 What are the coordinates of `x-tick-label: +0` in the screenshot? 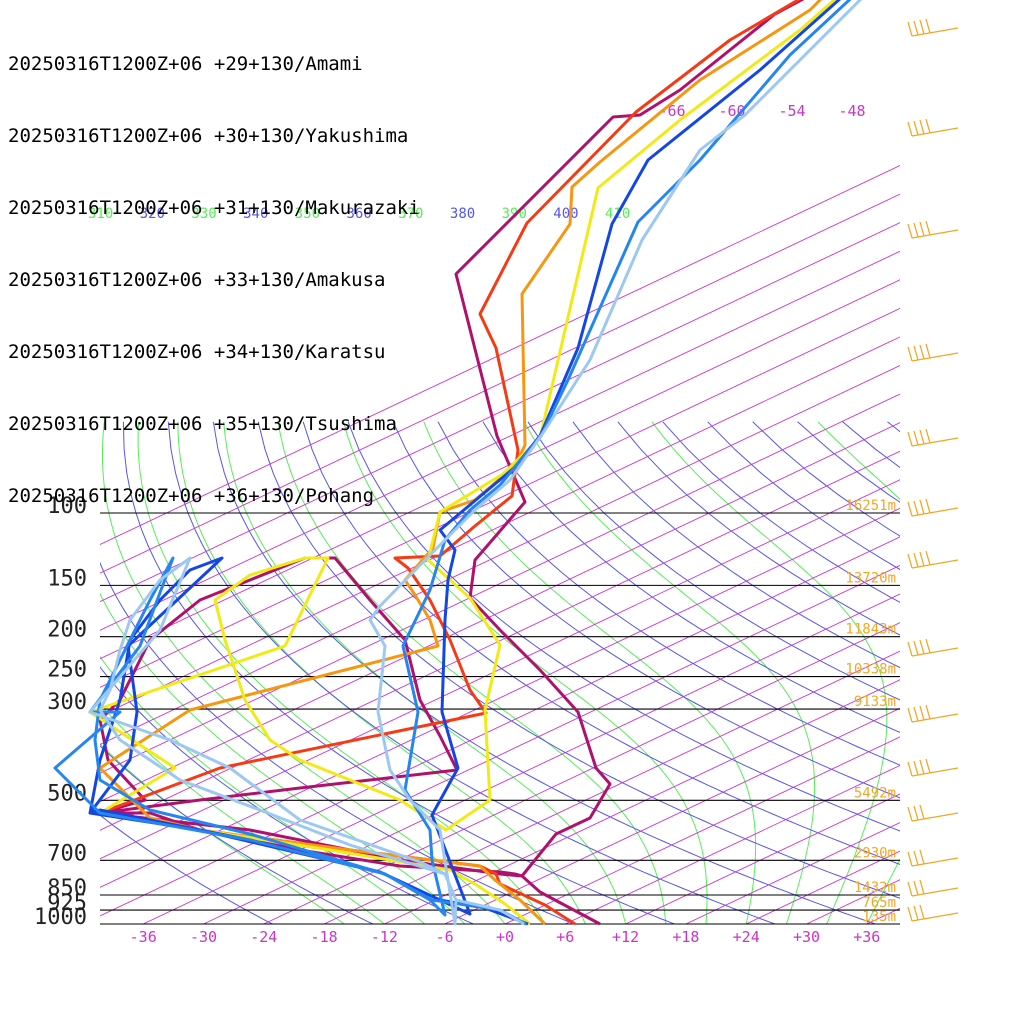 It's located at (505, 937).